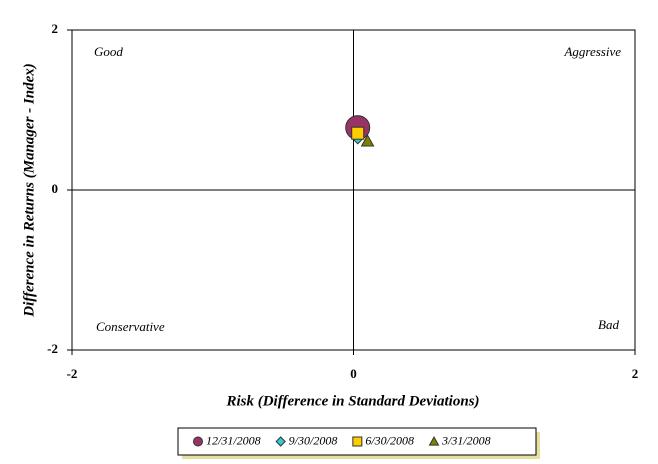 The image size is (658, 464). Describe the element at coordinates (233, 440) in the screenshot. I see `legend-label: 12/31/2008` at that location.